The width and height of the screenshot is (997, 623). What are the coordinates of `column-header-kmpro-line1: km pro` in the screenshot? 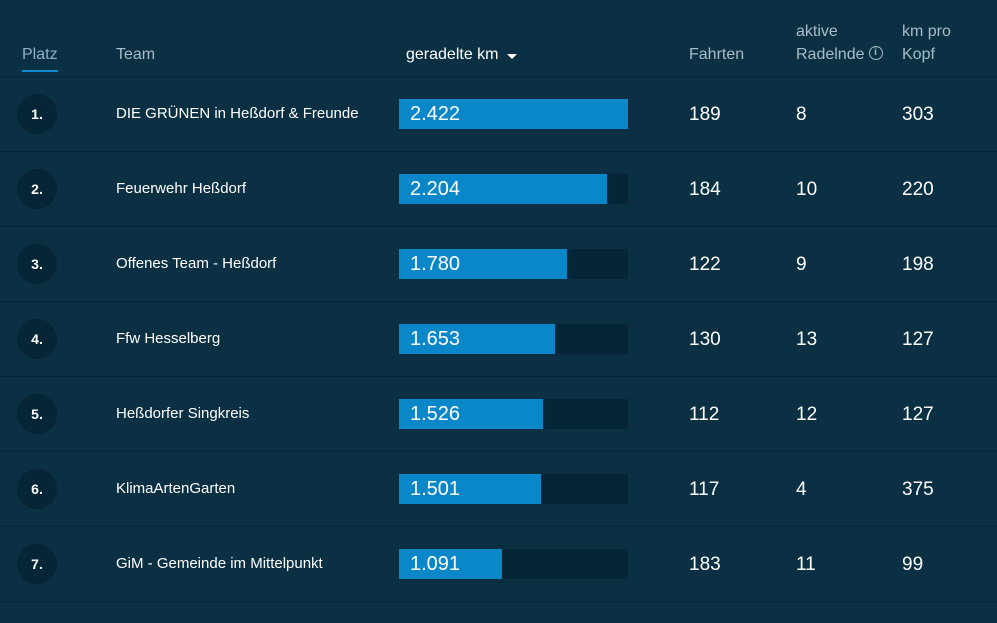 It's located at (926, 31).